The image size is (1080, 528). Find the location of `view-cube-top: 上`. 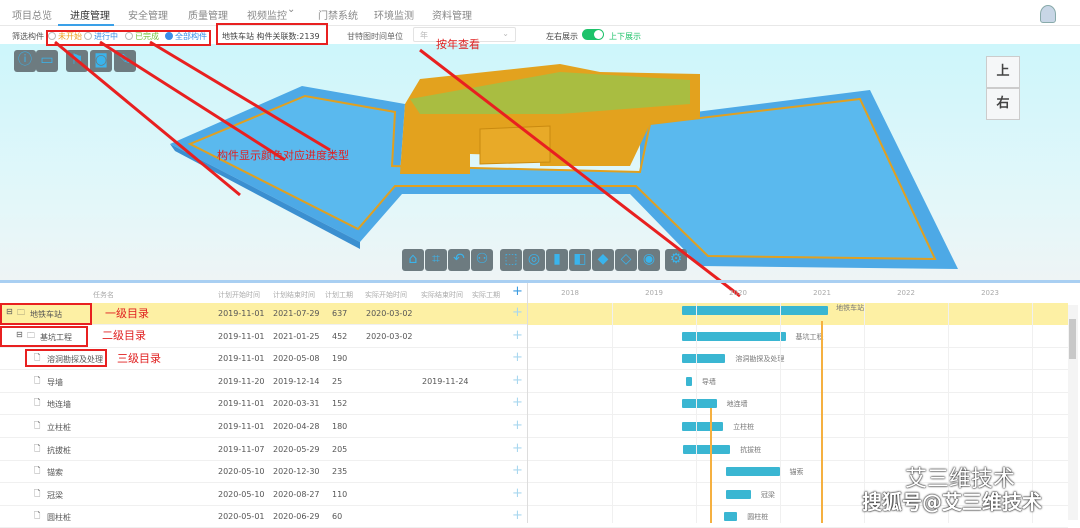

view-cube-top: 上 is located at coordinates (1003, 72).